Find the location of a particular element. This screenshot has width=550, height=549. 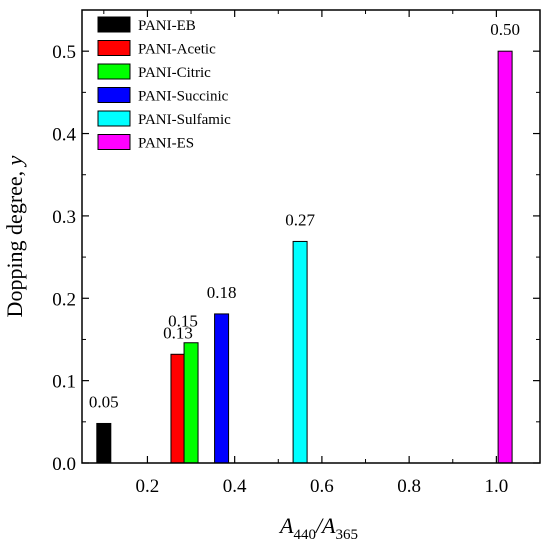

legend-swatch-pani-eb is located at coordinates (114, 24).